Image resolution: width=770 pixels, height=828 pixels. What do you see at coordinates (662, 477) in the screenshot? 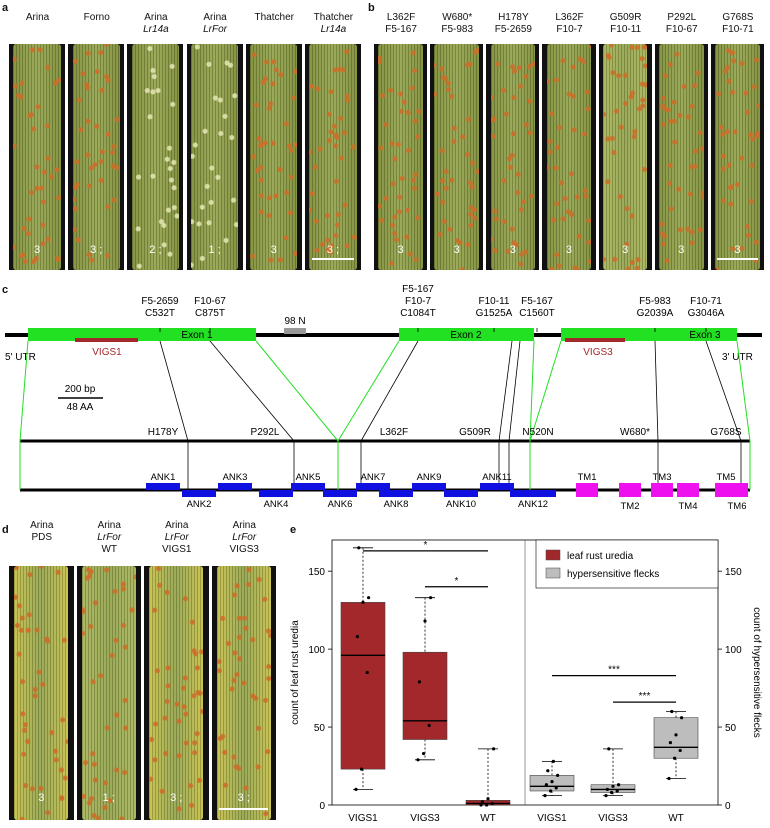
I see `tm-domain-label: TM3` at bounding box center [662, 477].